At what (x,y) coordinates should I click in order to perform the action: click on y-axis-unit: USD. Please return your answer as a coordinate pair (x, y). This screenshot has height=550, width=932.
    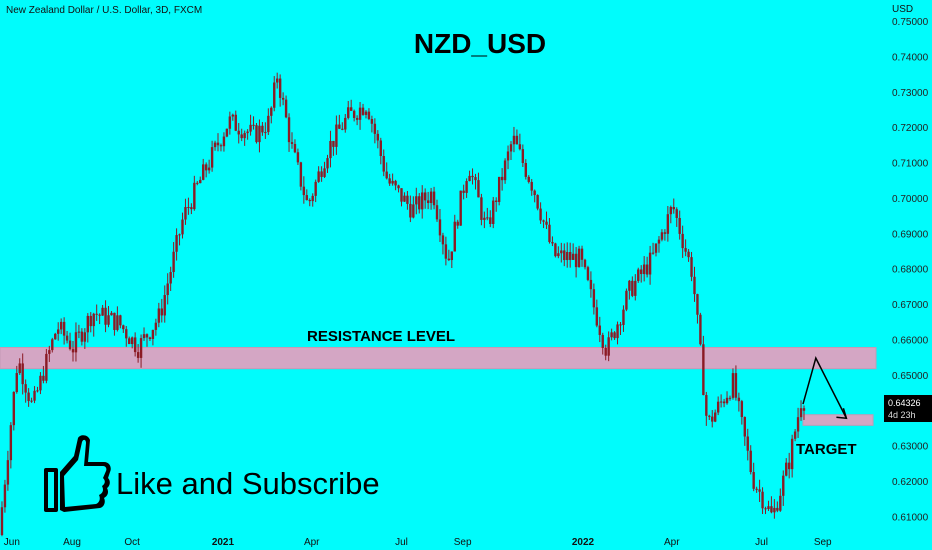
    Looking at the image, I should click on (902, 9).